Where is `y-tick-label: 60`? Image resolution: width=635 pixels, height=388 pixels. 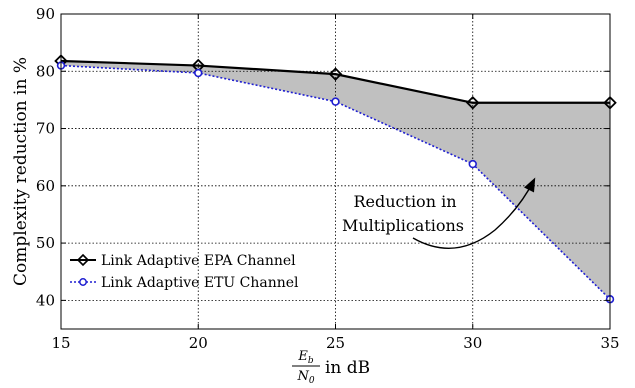 y-tick-label: 60 is located at coordinates (45, 186).